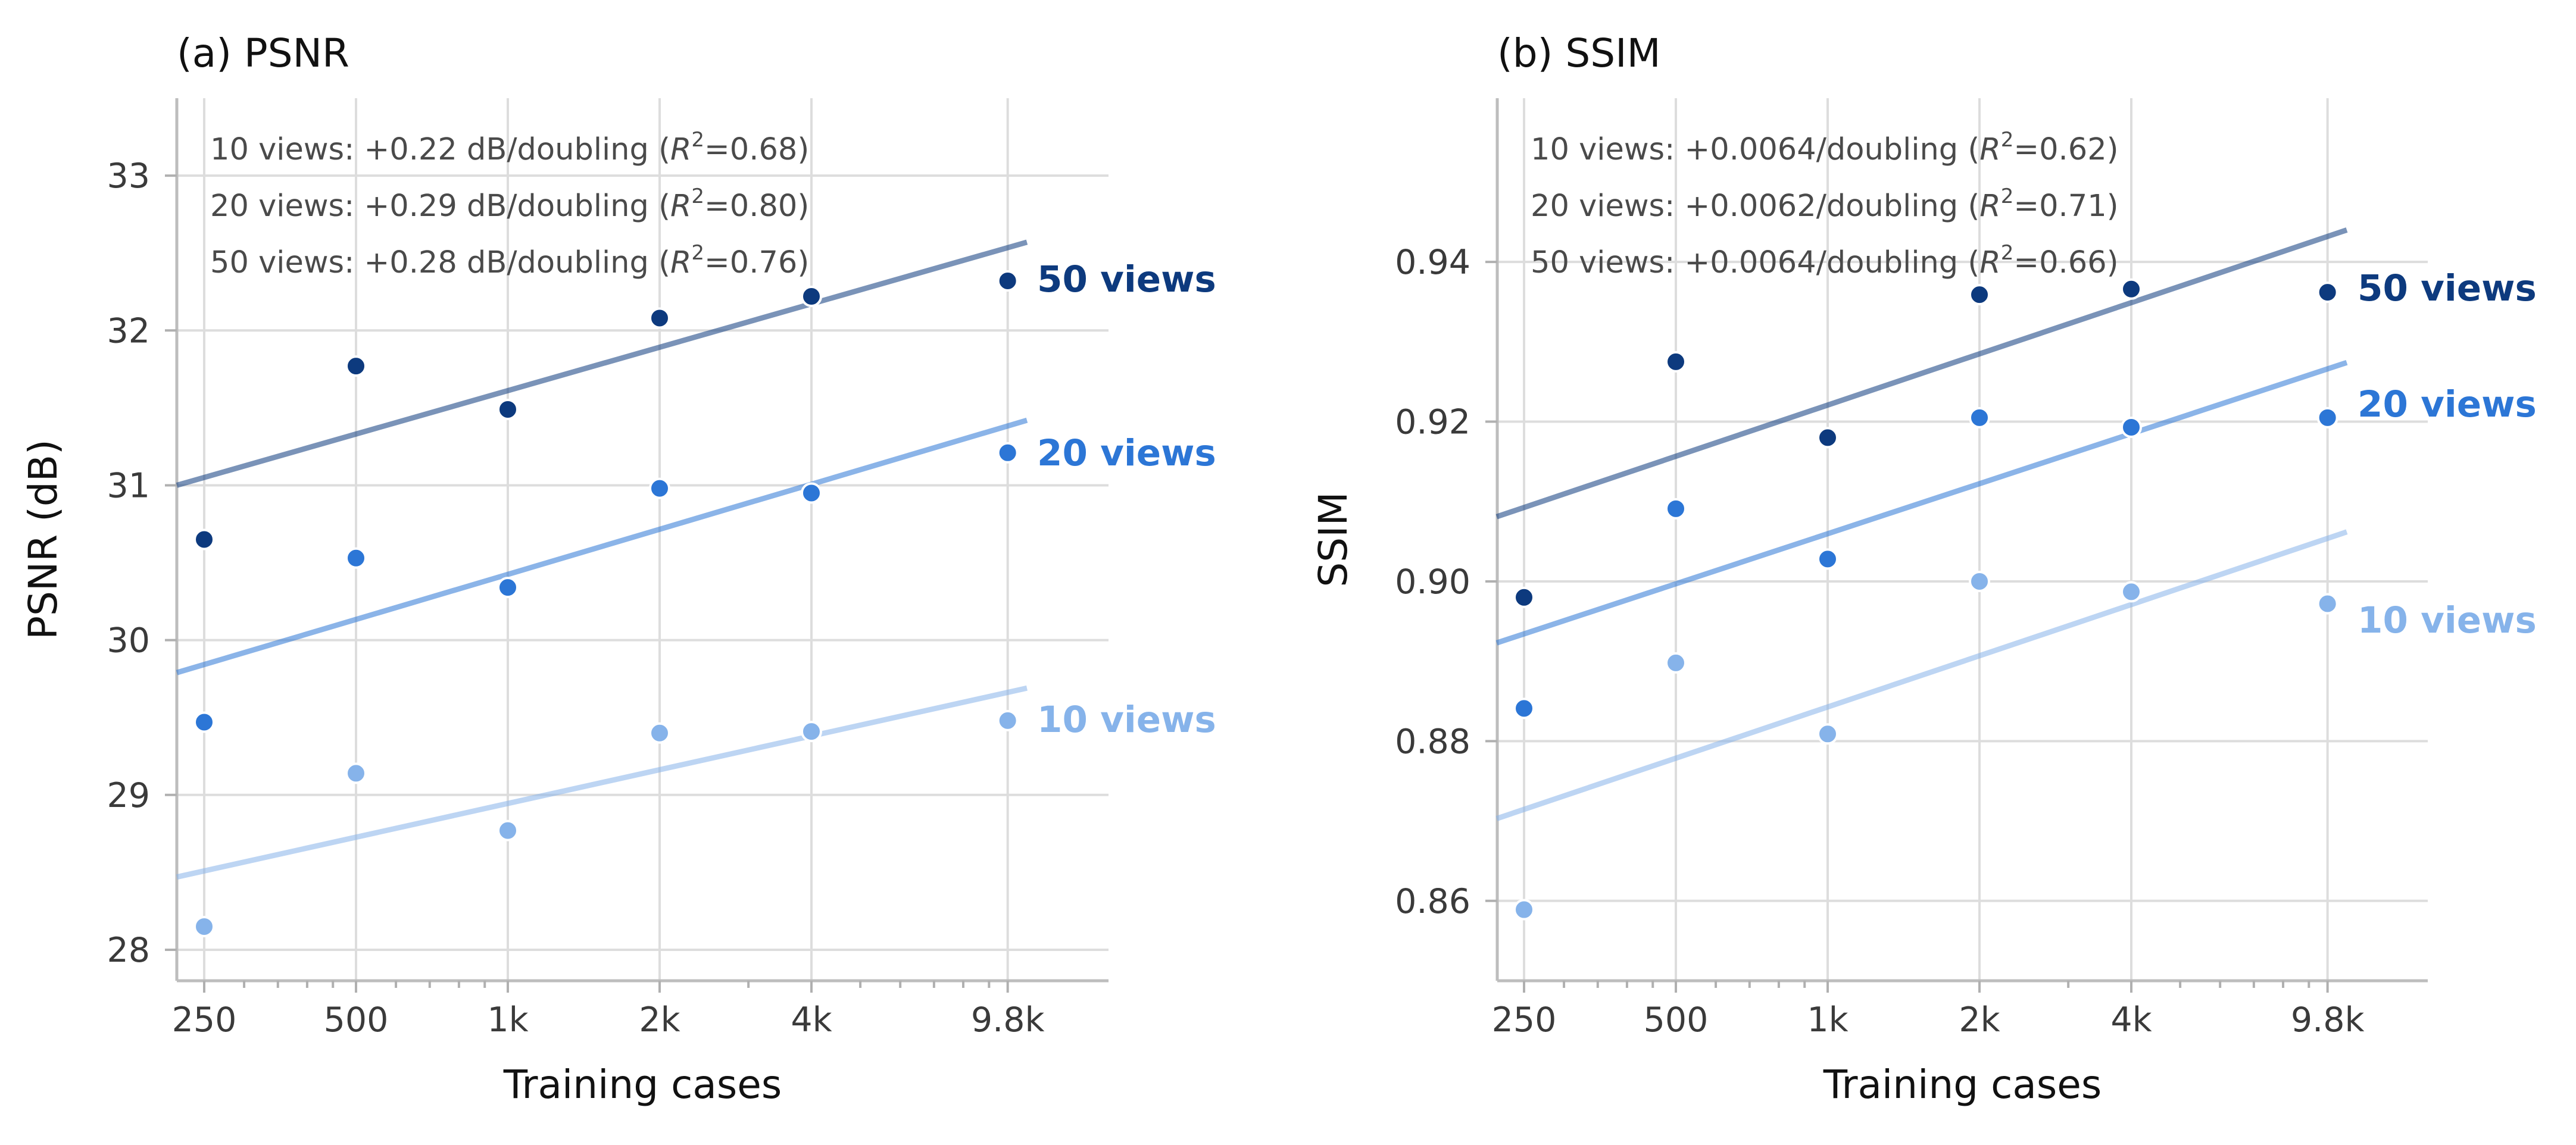 The height and width of the screenshot is (1145, 2576). What do you see at coordinates (128, 795) in the screenshot?
I see `y-tick-label: 29` at bounding box center [128, 795].